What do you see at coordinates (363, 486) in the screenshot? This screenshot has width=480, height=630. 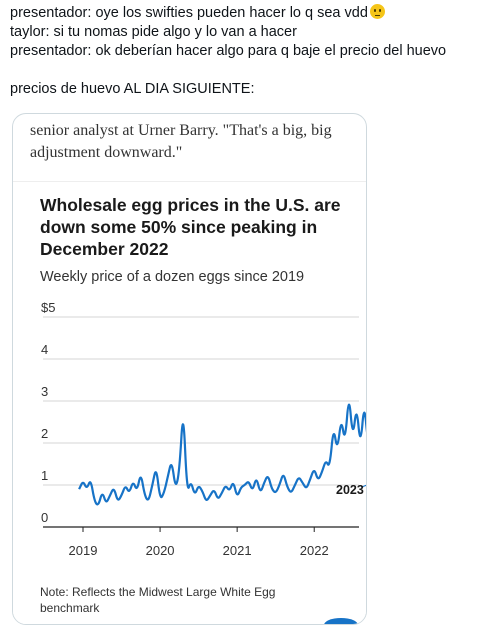 I see `annotation-arrow` at bounding box center [363, 486].